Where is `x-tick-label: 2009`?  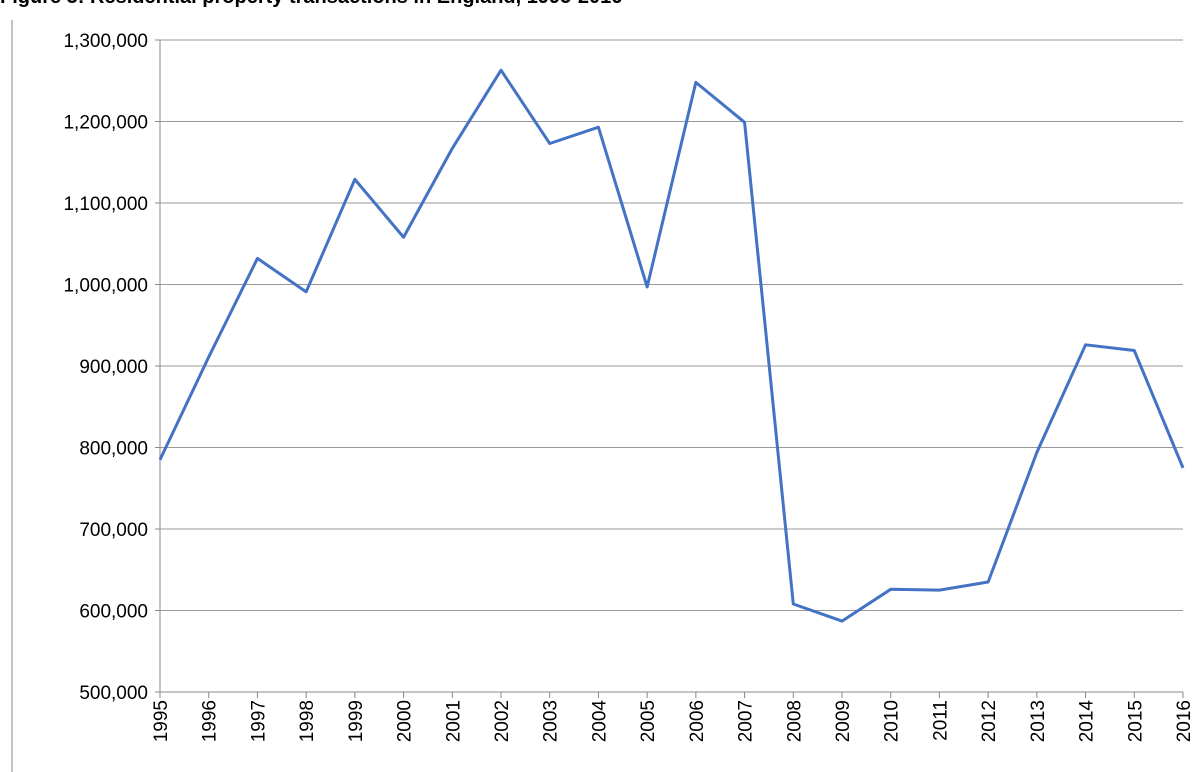
x-tick-label: 2009 is located at coordinates (843, 721).